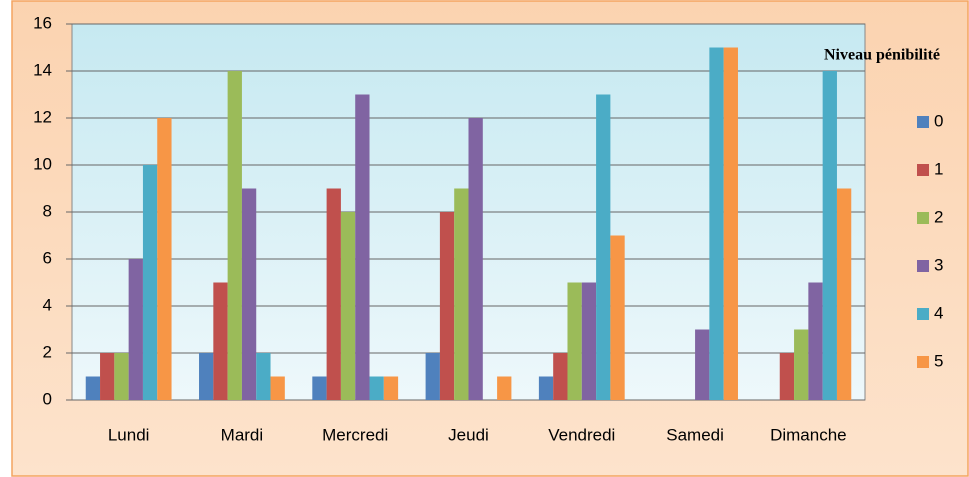 Image resolution: width=969 pixels, height=477 pixels. What do you see at coordinates (129, 434) in the screenshot?
I see `x-tick-label: Lundi` at bounding box center [129, 434].